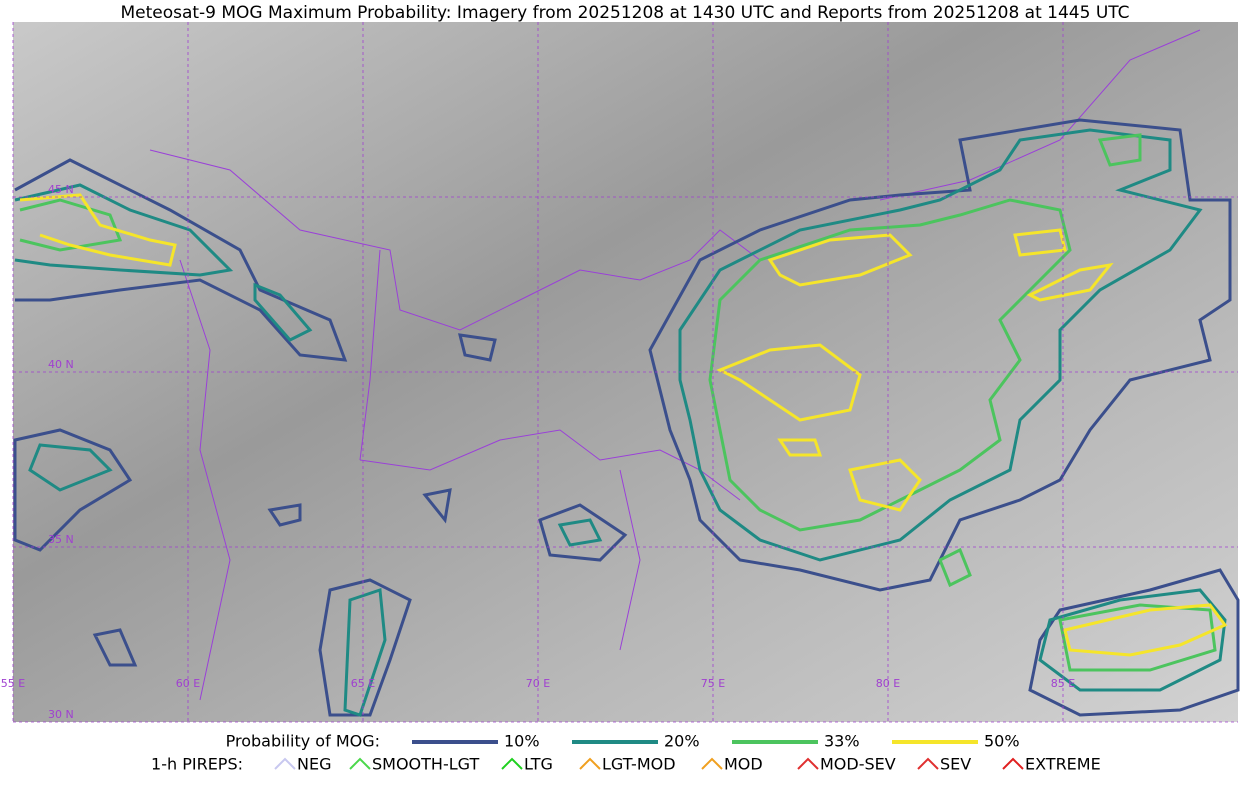 Image resolution: width=1250 pixels, height=786 pixels. I want to click on lat-label: 45 N, so click(61, 189).